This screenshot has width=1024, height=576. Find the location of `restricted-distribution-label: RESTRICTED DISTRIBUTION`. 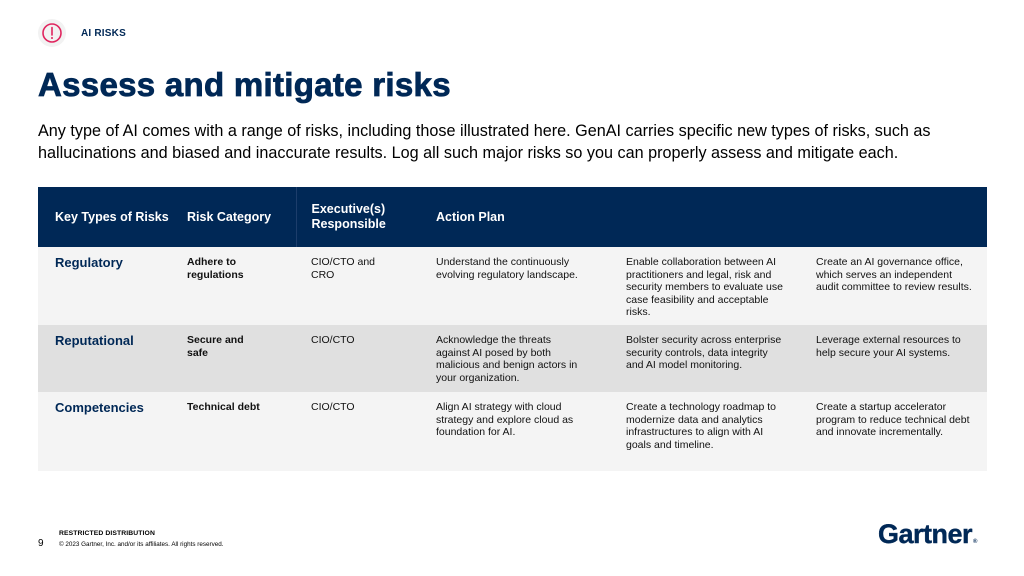

restricted-distribution-label: RESTRICTED DISTRIBUTION is located at coordinates (107, 533).